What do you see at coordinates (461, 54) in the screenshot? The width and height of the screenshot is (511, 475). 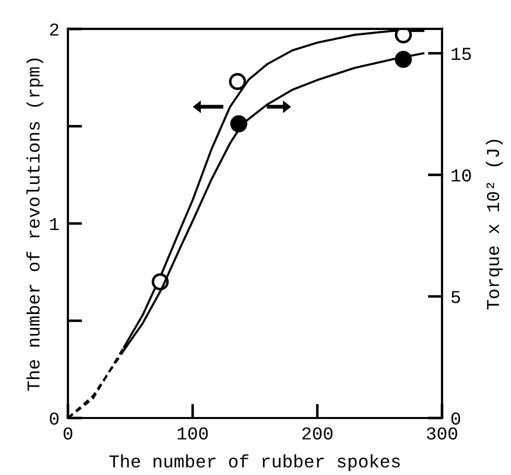 I see `y2-tick-label: 15` at bounding box center [461, 54].